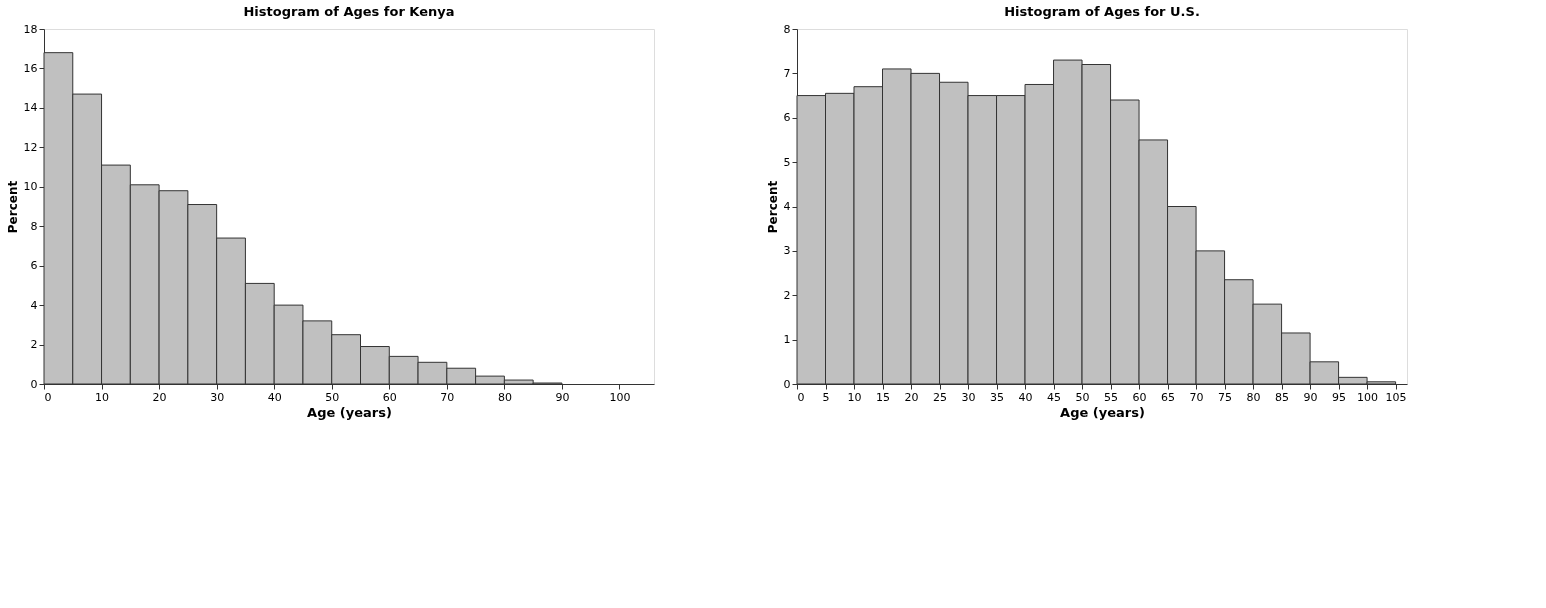  I want to click on y-tick-label: 7, so click(787, 73).